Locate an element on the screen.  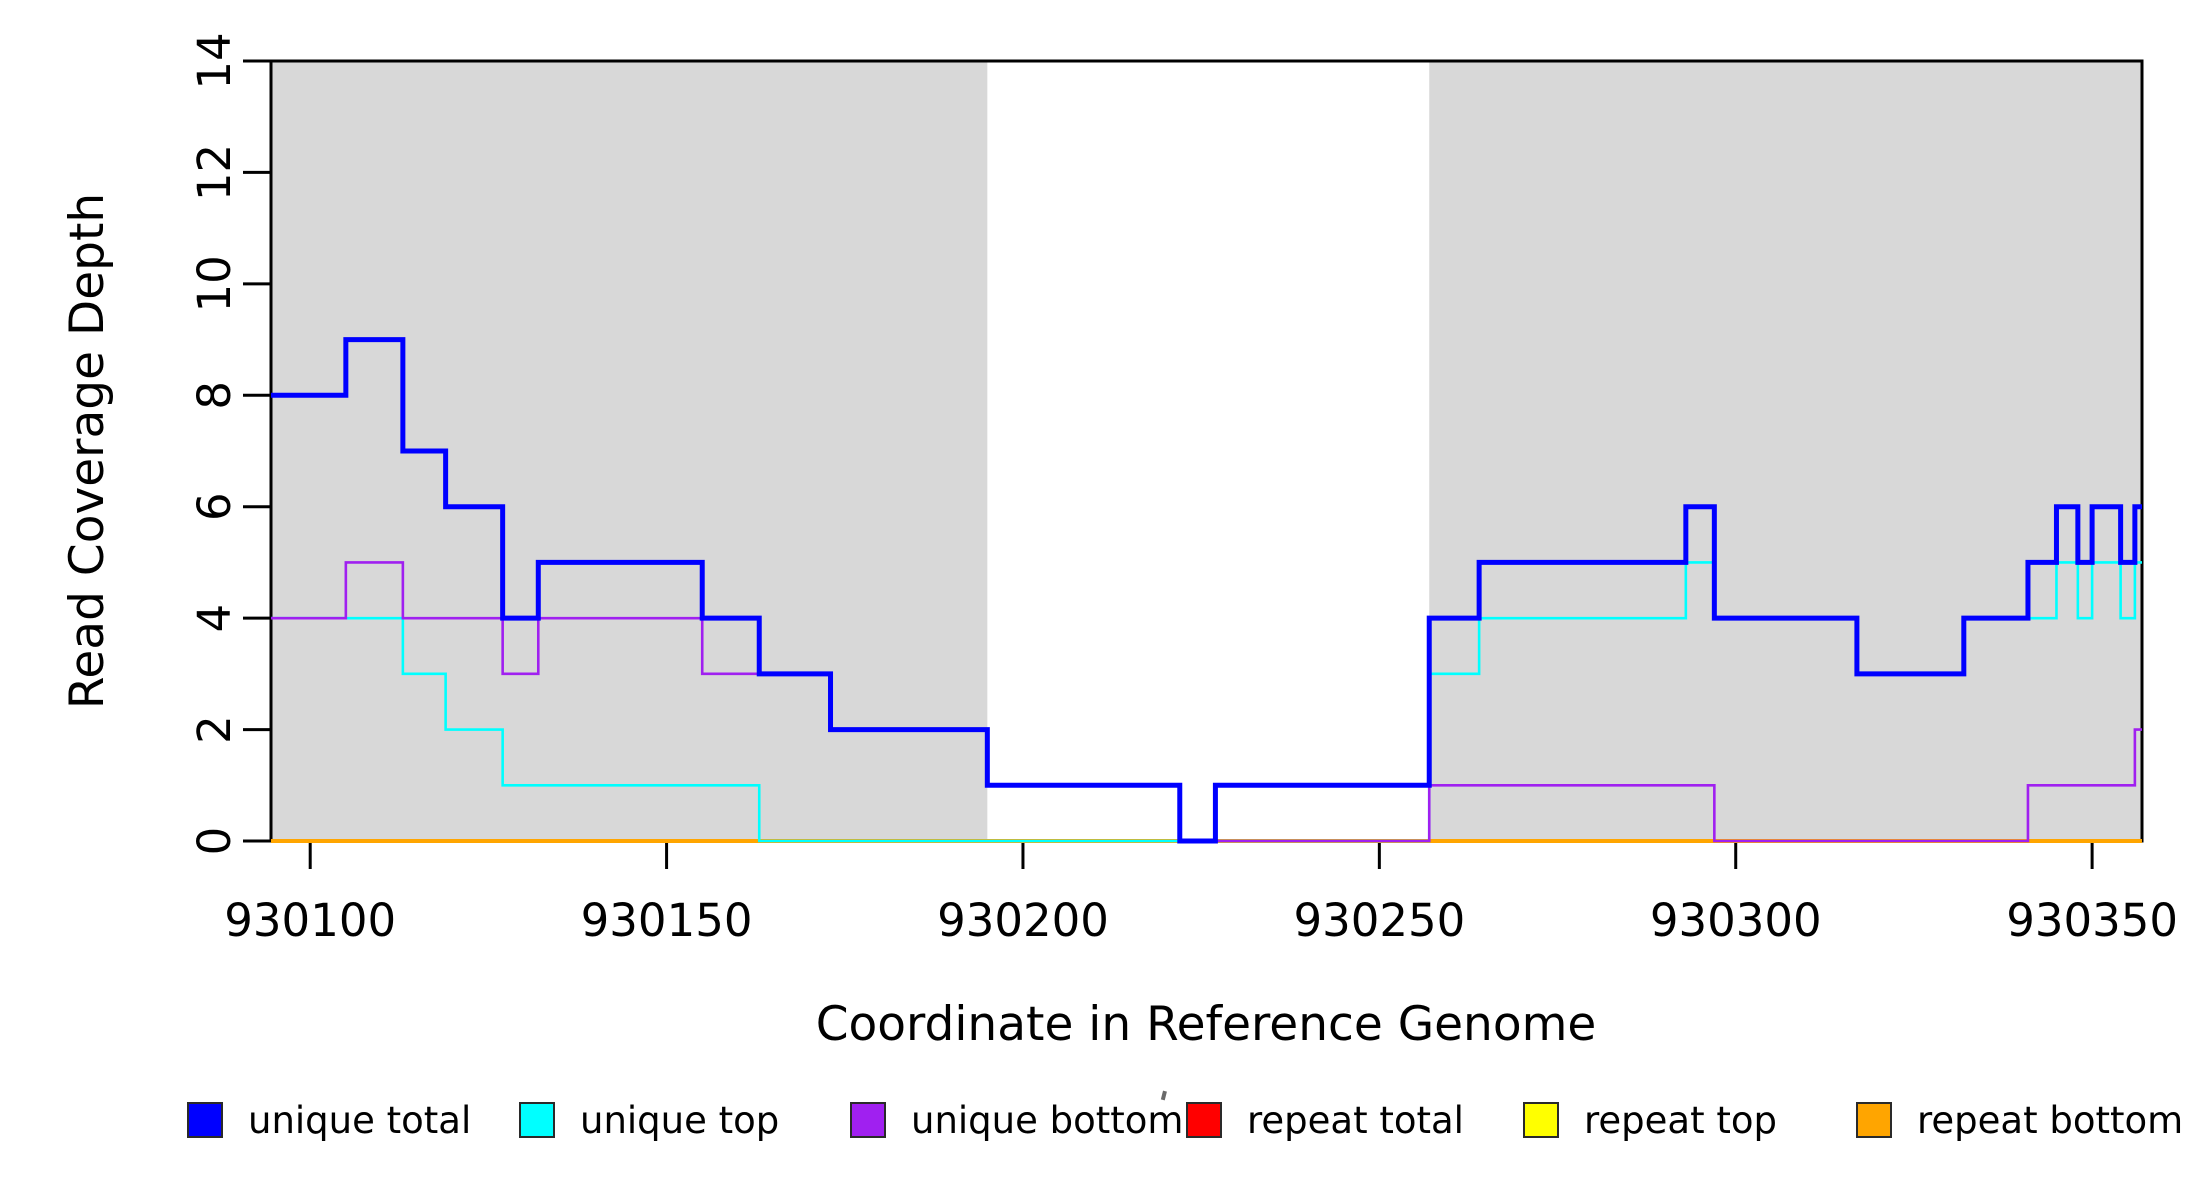
y-tick-label: 14 is located at coordinates (214, 60).